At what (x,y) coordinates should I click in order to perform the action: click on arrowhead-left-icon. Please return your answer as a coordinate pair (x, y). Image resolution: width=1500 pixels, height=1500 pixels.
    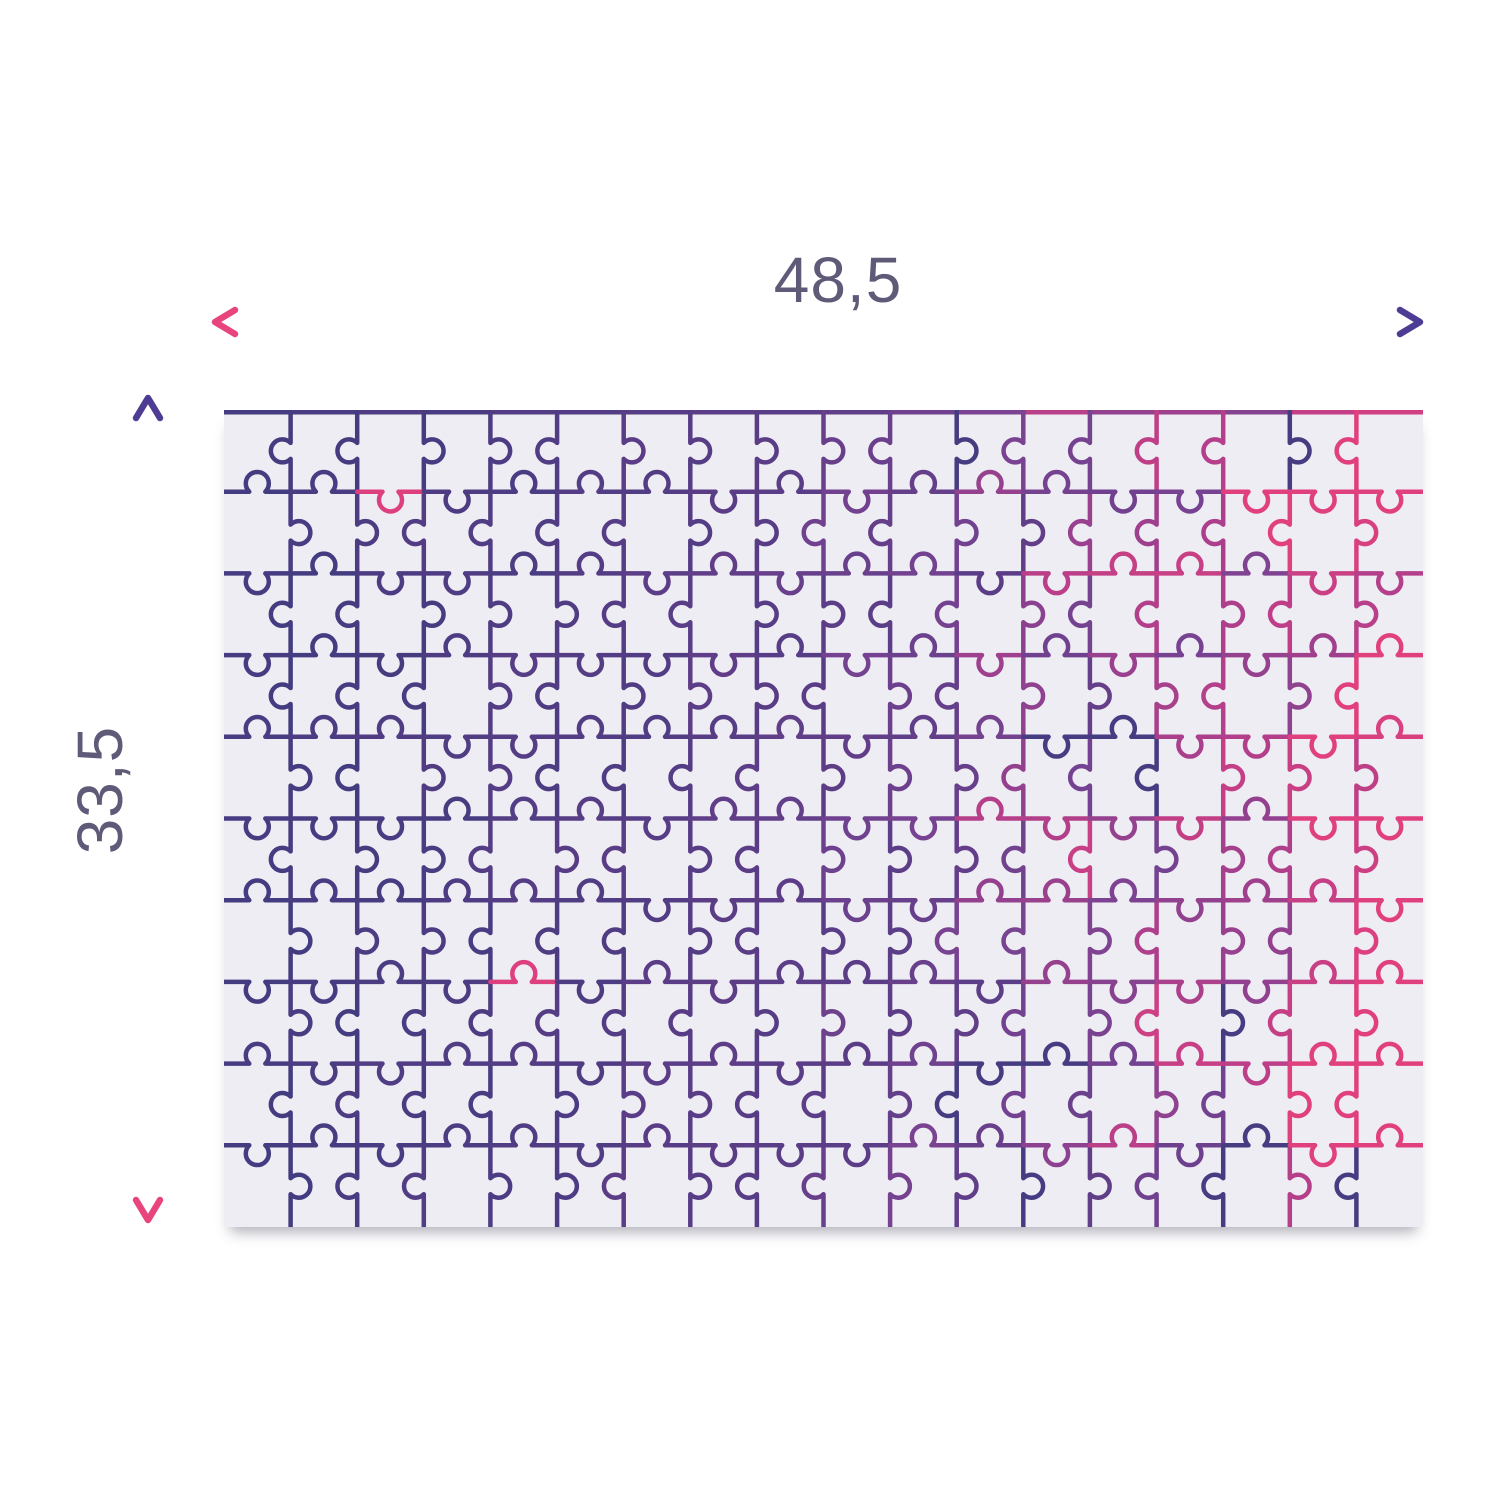
    Looking at the image, I should click on (225, 322).